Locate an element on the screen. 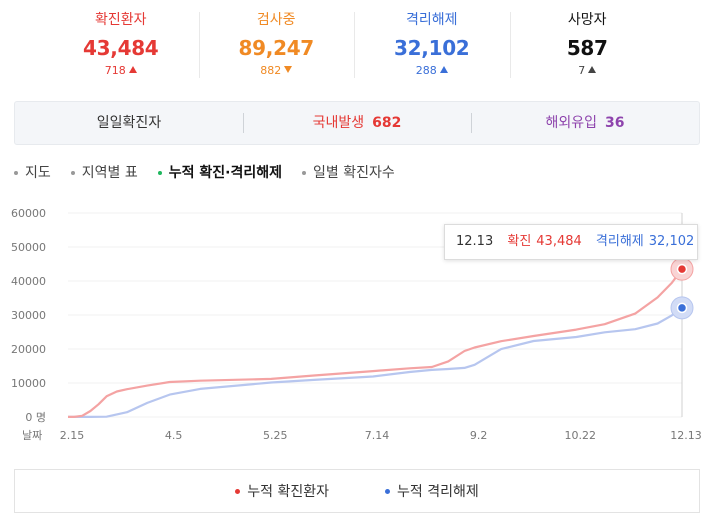 The height and width of the screenshot is (519, 711). chart-tooltip: 12.13 확진 43,484 격리해제 32,102 is located at coordinates (571, 242).